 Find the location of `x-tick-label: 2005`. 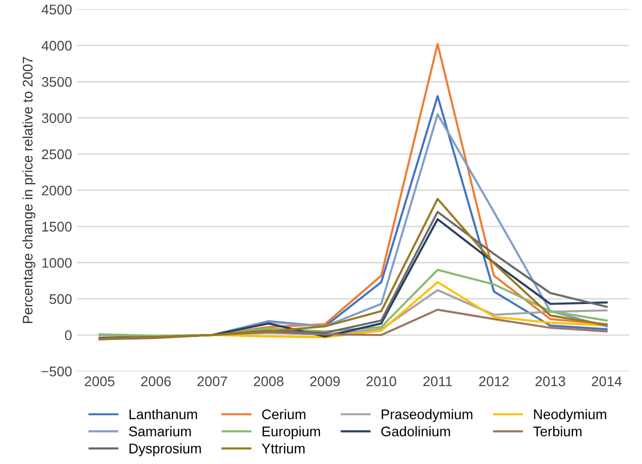

x-tick-label: 2005 is located at coordinates (99, 381).